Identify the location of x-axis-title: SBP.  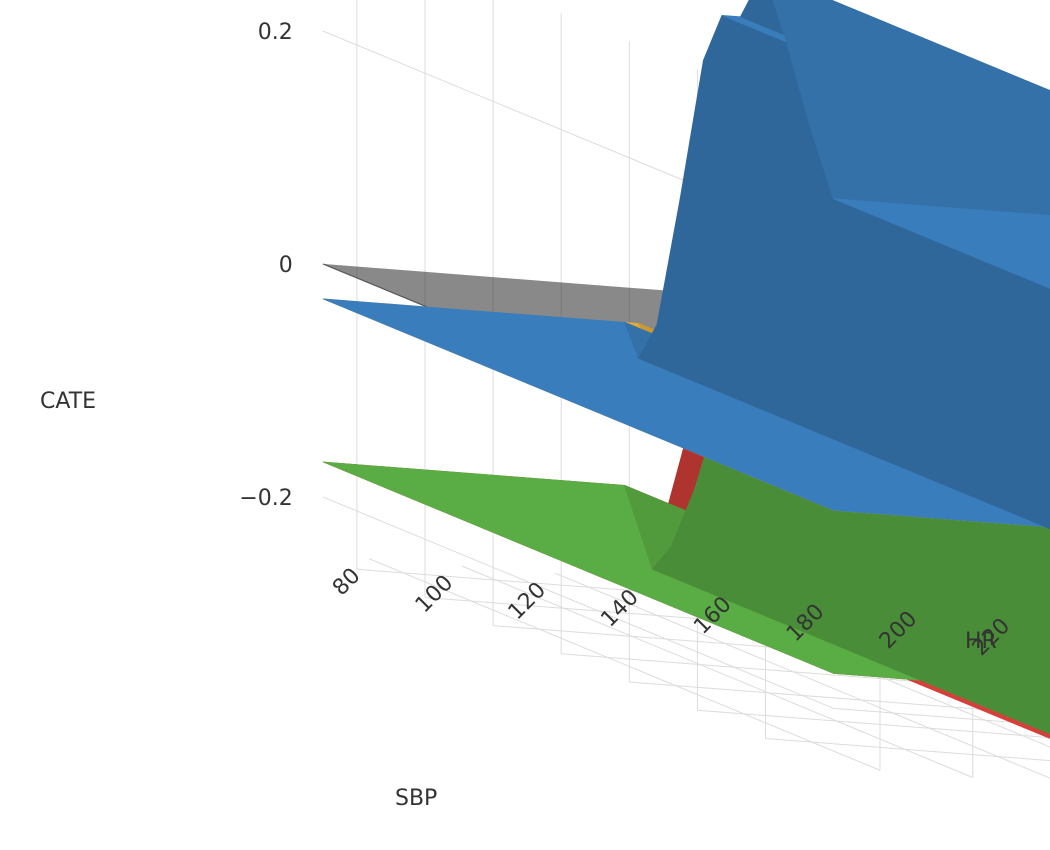
(416, 798).